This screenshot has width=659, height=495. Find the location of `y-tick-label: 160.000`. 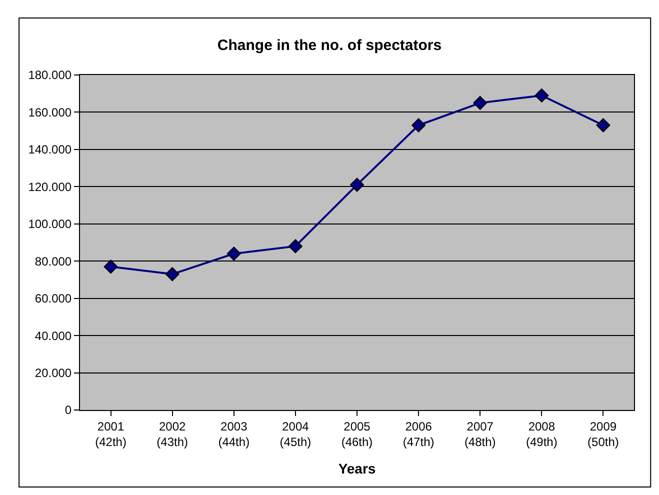

y-tick-label: 160.000 is located at coordinates (50, 112).